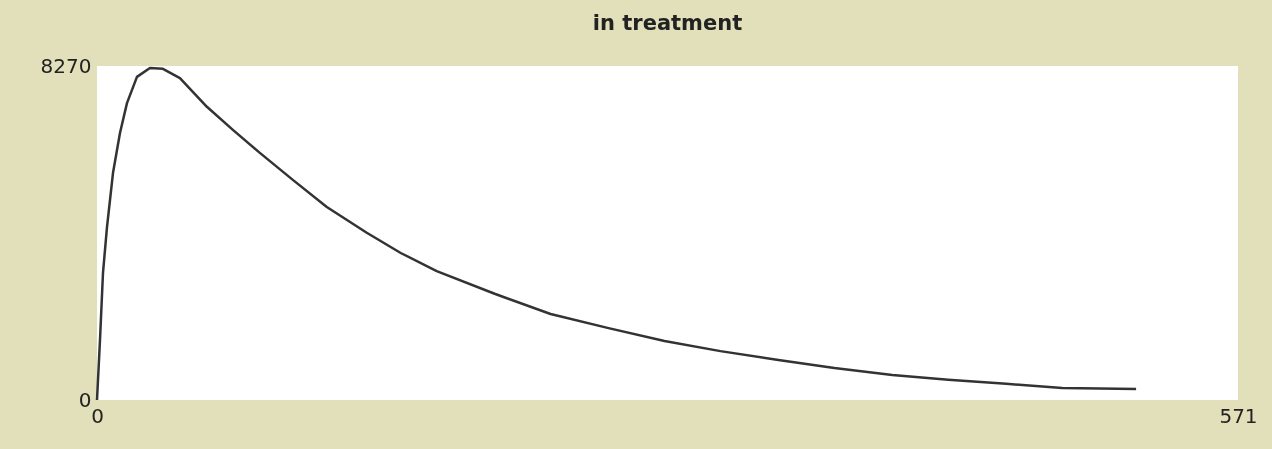 The width and height of the screenshot is (1272, 449). Describe the element at coordinates (667, 23) in the screenshot. I see `chart-title: in treatment` at that location.